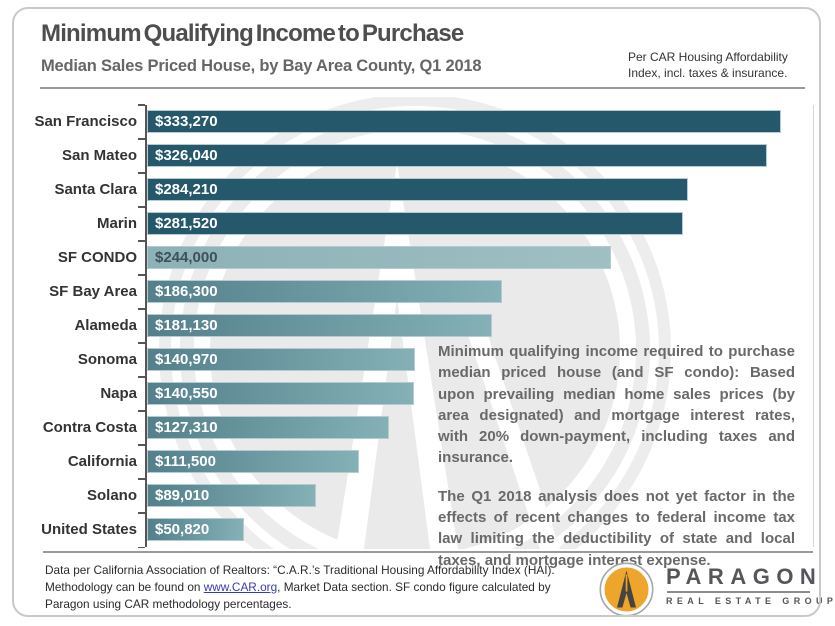 The height and width of the screenshot is (626, 835). I want to click on category-label: Marin, so click(116, 223).